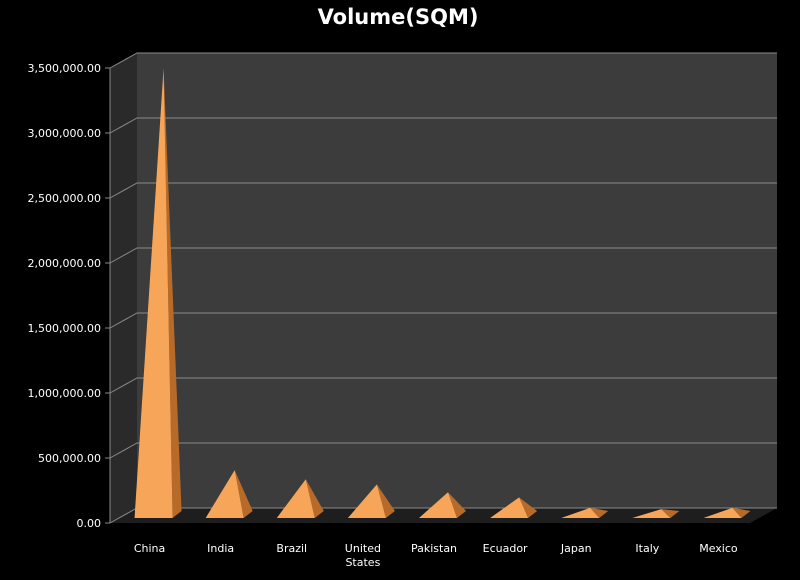 This screenshot has width=800, height=580. What do you see at coordinates (64, 263) in the screenshot?
I see `y-tick-label: 2,000,000.00` at bounding box center [64, 263].